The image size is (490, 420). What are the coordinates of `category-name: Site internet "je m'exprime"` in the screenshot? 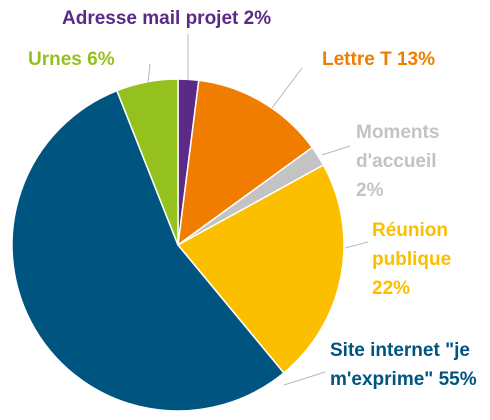 It's located at (400, 365).